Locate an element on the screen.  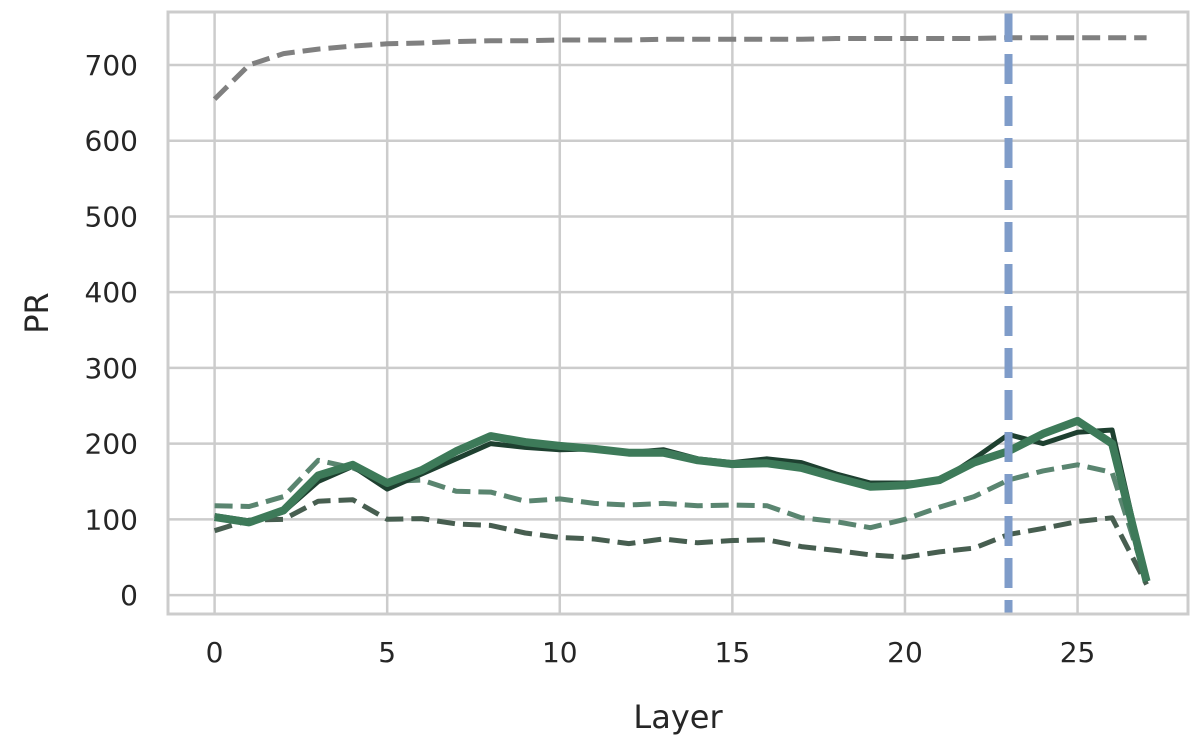
y-axis-title: PR is located at coordinates (37, 313).